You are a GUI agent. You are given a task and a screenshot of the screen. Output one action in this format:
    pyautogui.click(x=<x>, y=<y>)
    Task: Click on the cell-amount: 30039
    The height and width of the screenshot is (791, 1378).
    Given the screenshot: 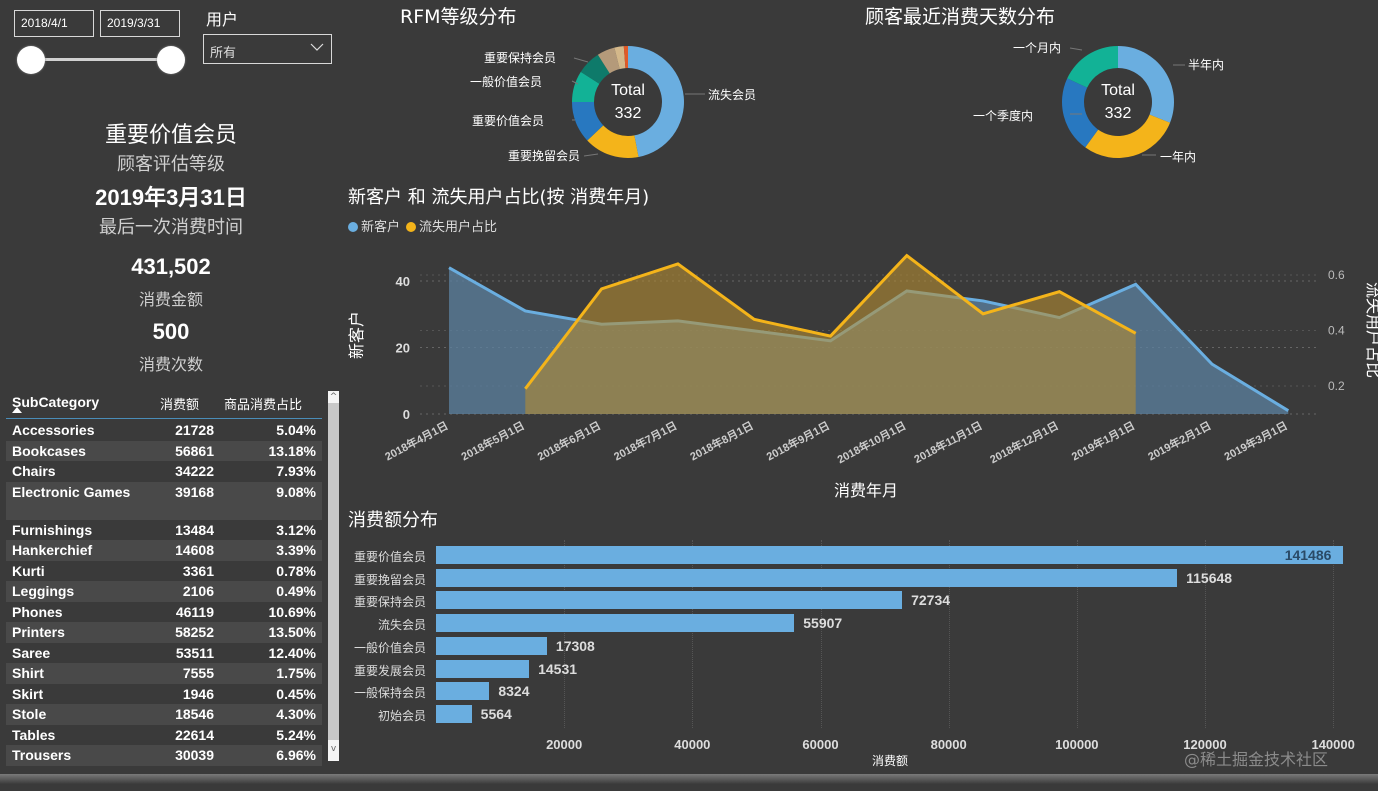 What is the action you would take?
    pyautogui.click(x=194, y=755)
    